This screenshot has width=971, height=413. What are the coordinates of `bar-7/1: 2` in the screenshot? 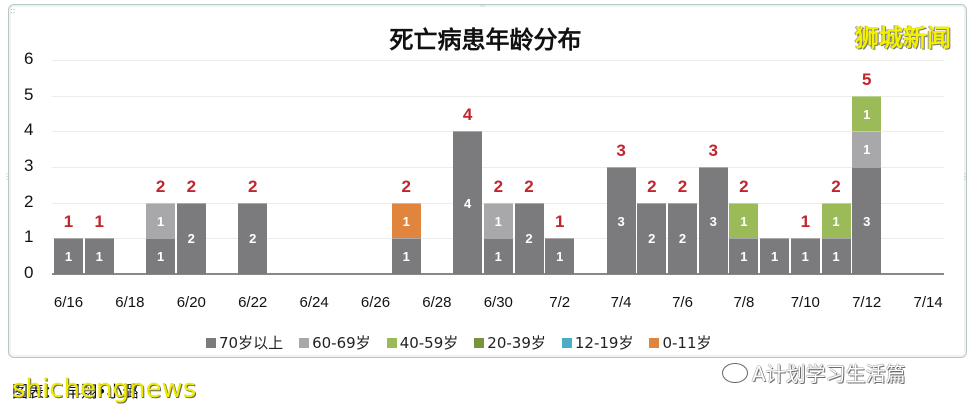 It's located at (529, 238).